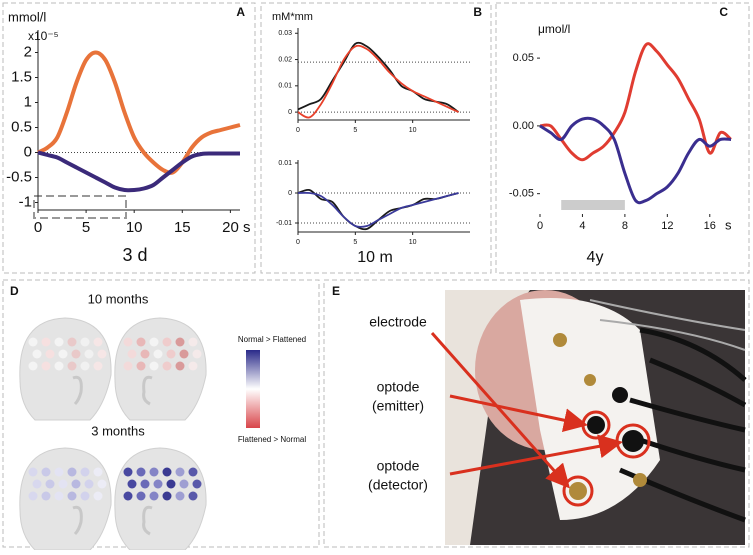 This screenshot has width=753, height=555. What do you see at coordinates (21, 126) in the screenshot?
I see `y-tick-label: 0.5` at bounding box center [21, 126].